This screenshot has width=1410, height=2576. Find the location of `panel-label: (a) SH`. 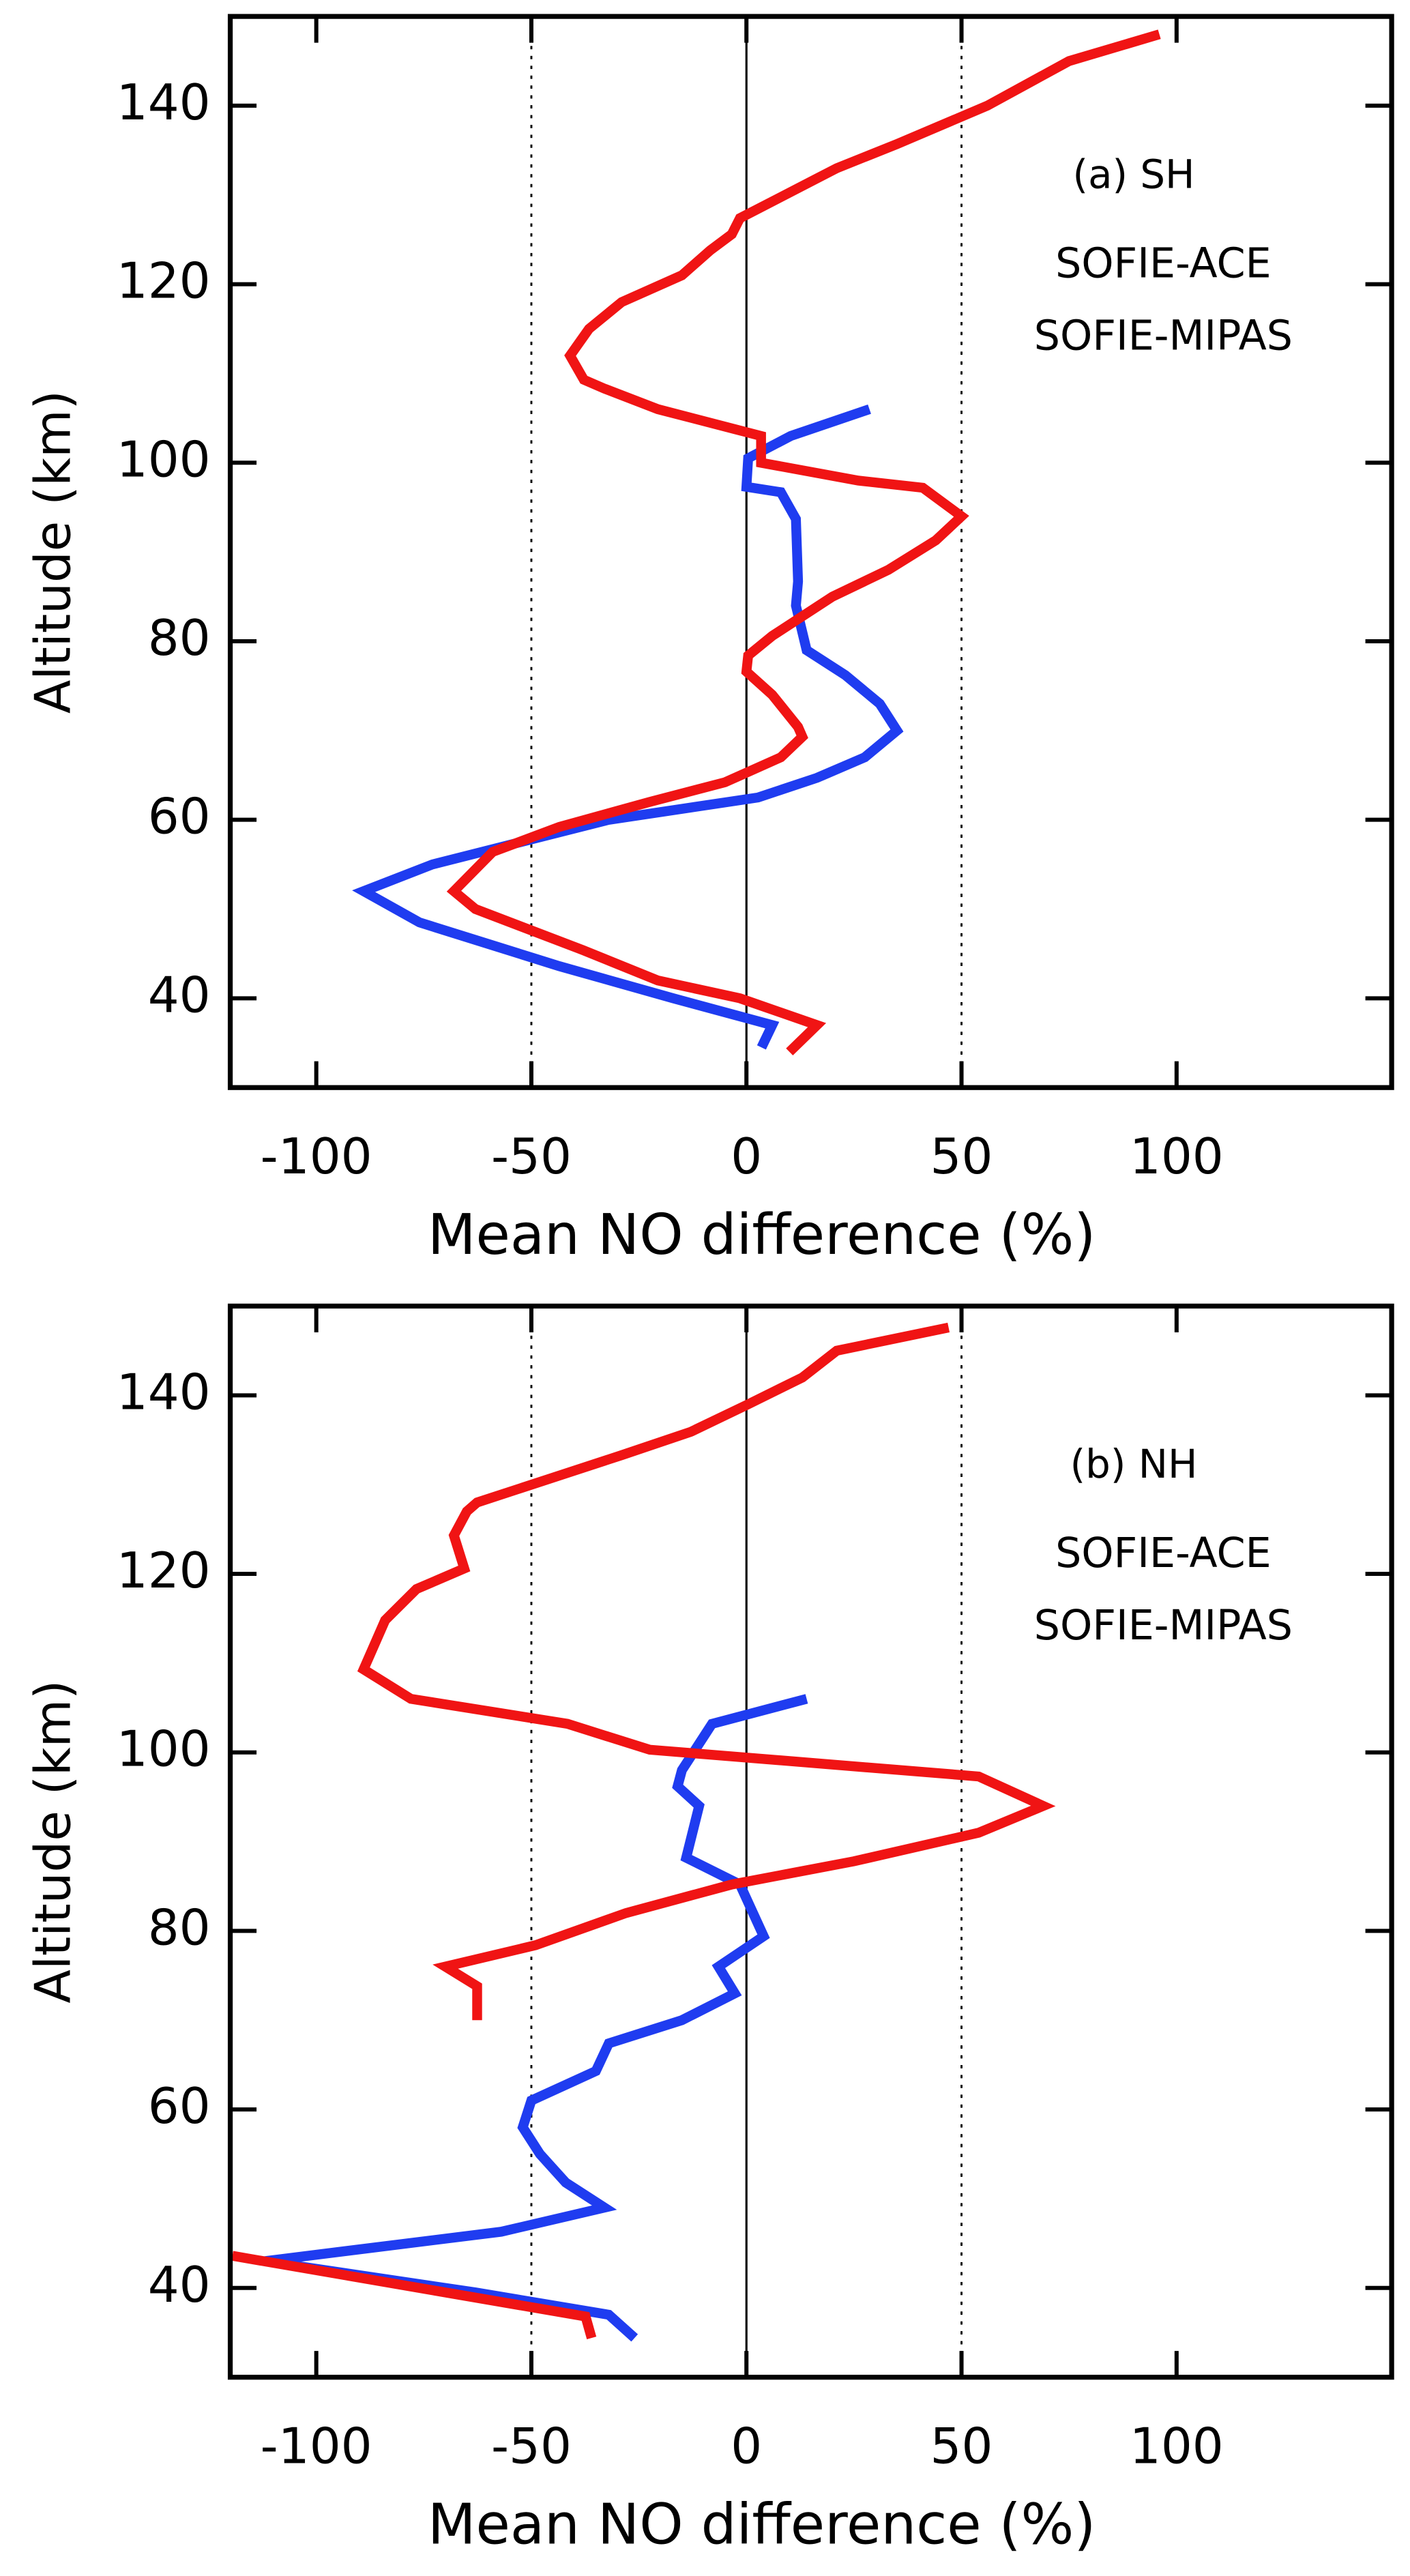

panel-label: (a) SH is located at coordinates (1134, 174).